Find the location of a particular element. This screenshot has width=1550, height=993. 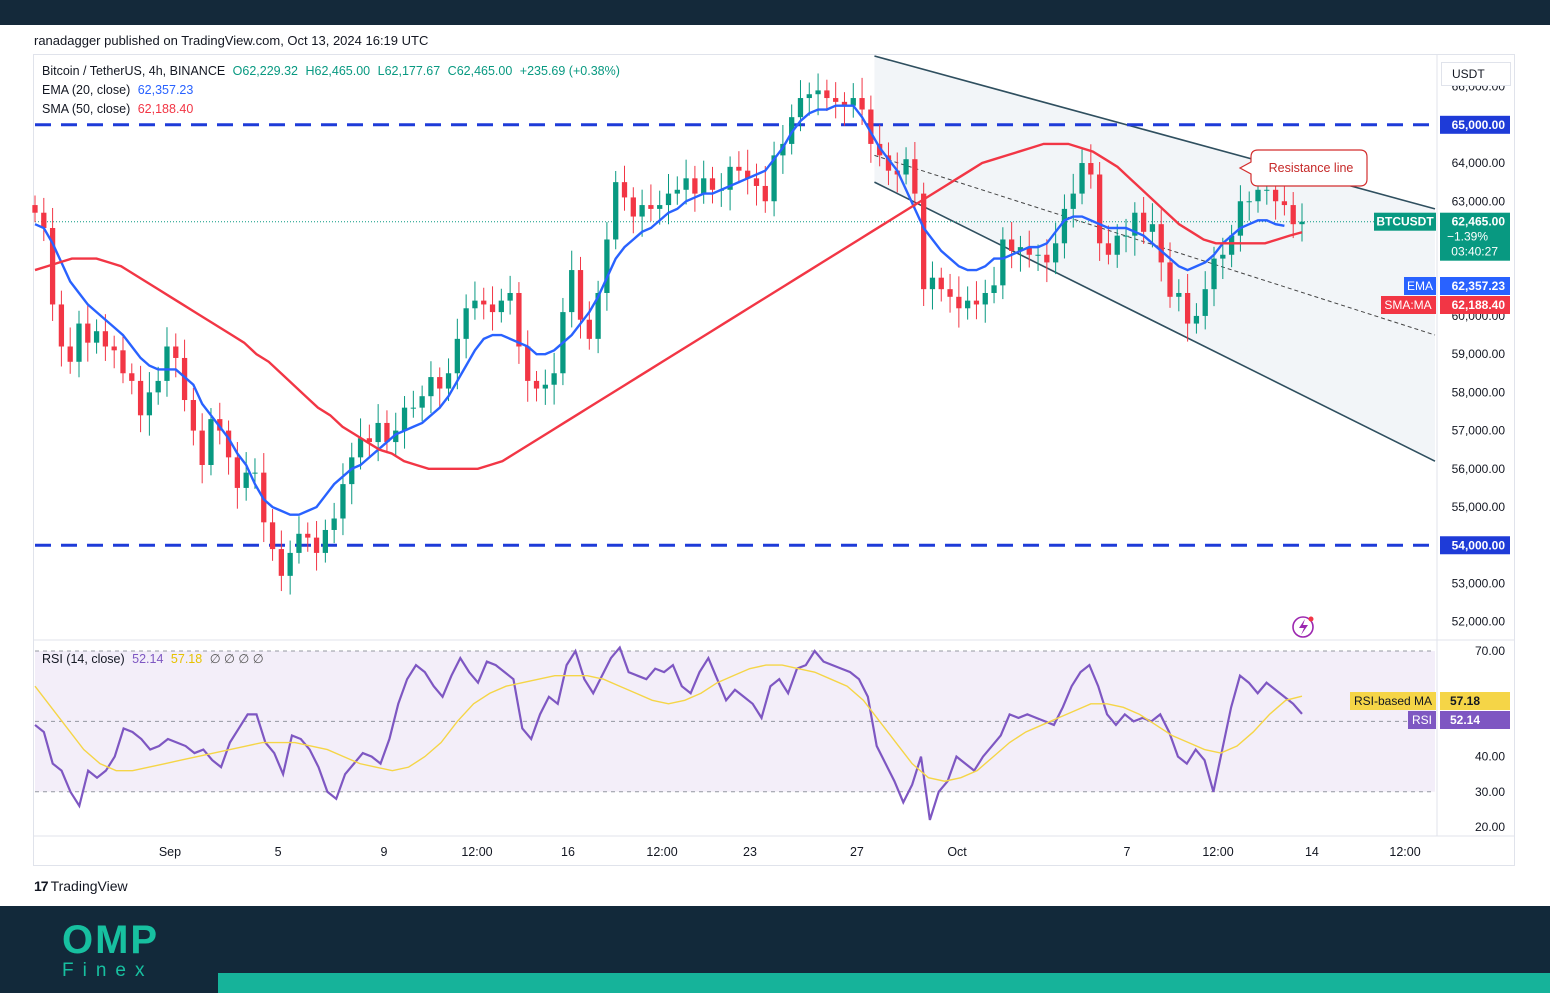

omp-brand-bottom: Finex is located at coordinates (108, 970).